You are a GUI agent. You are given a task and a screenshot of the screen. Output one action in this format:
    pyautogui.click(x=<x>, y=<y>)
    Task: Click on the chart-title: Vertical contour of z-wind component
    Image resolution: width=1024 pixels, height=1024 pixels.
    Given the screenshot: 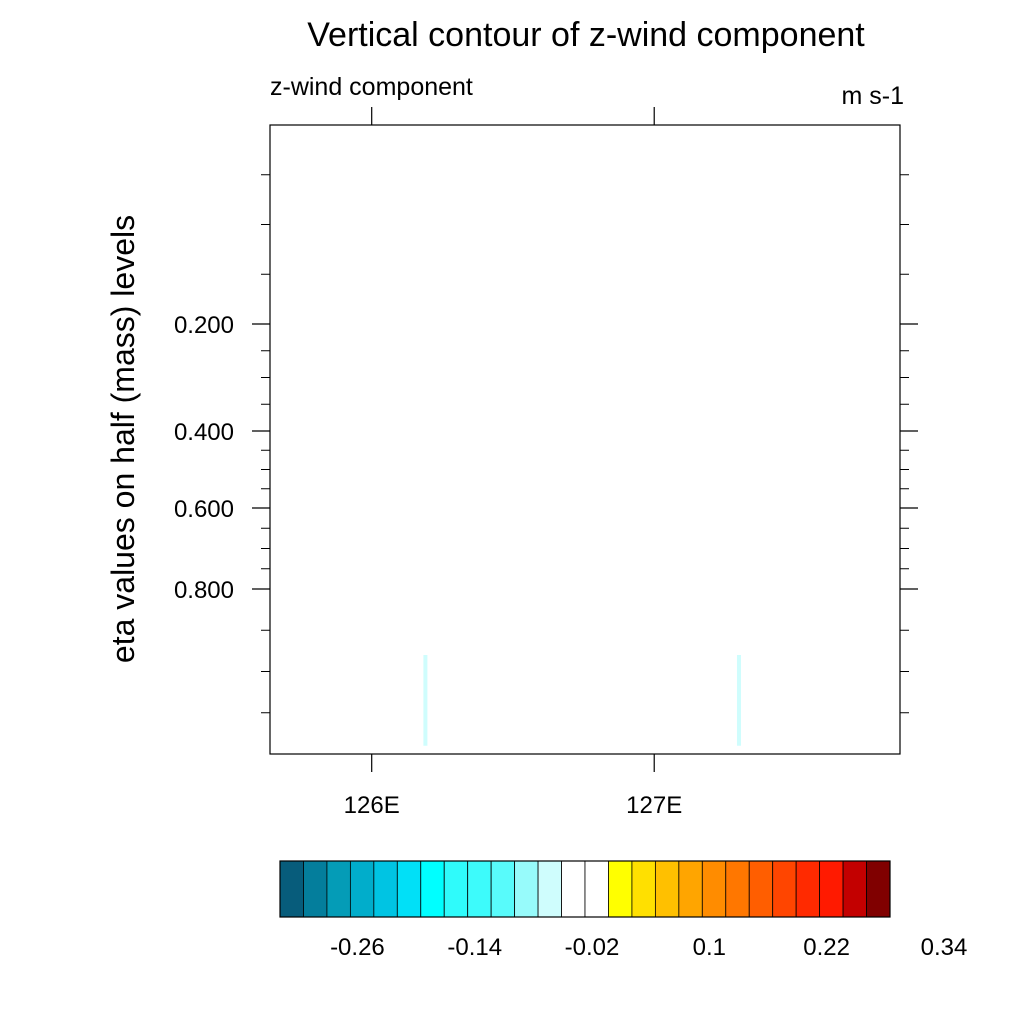 What is the action you would take?
    pyautogui.click(x=586, y=35)
    